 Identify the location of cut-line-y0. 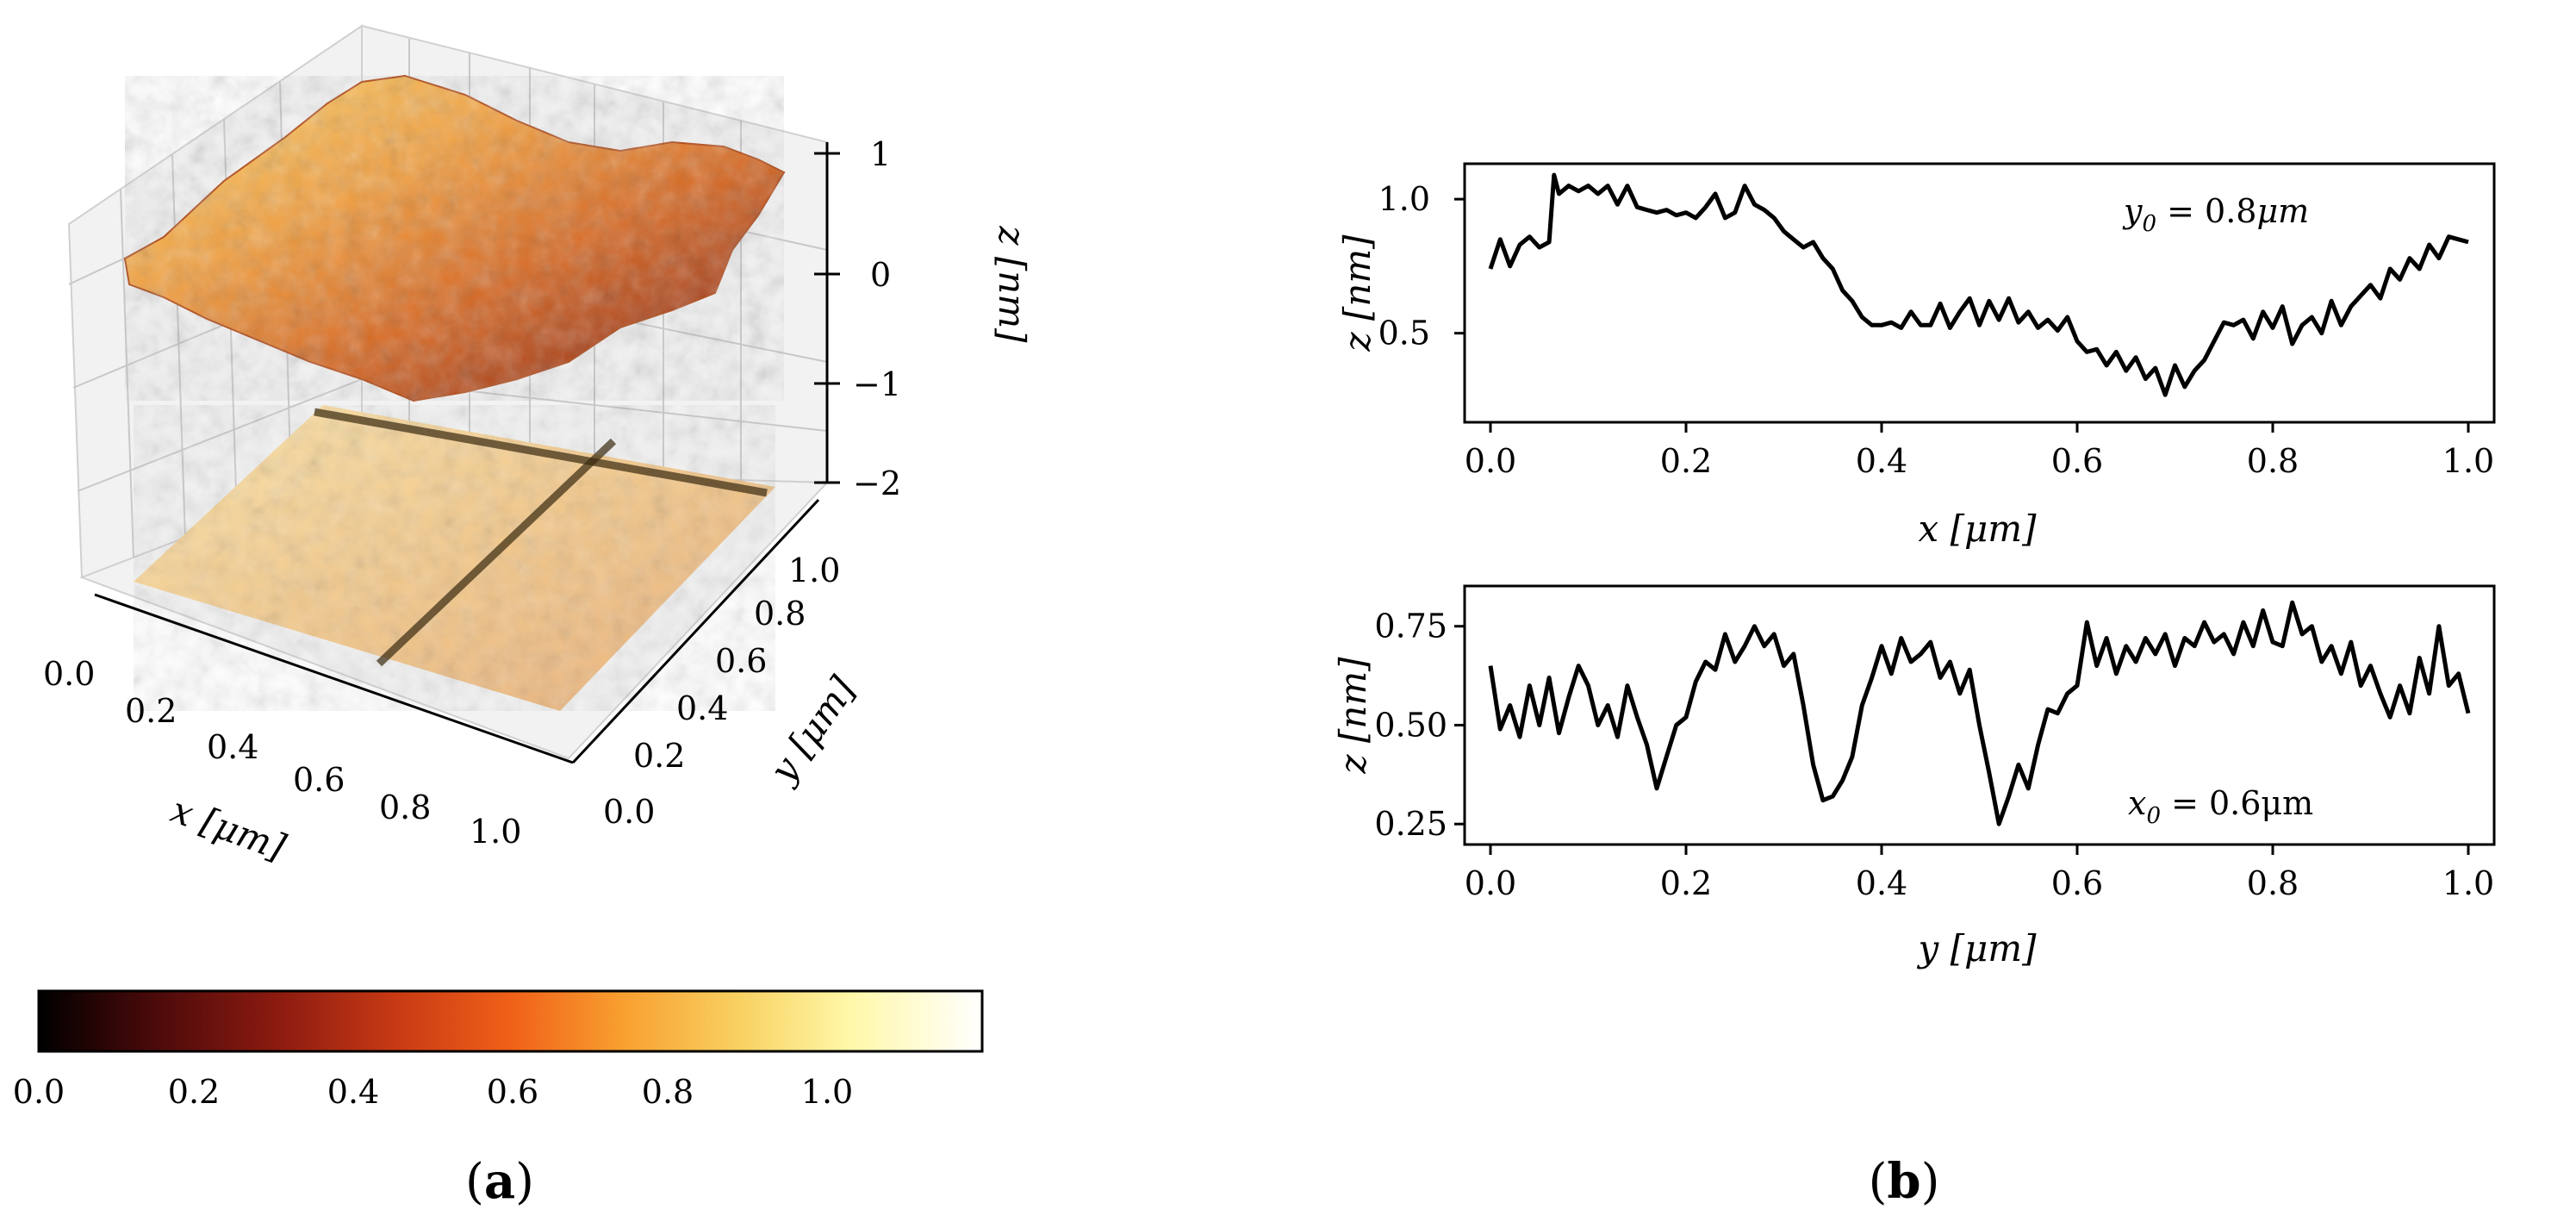
(541, 452).